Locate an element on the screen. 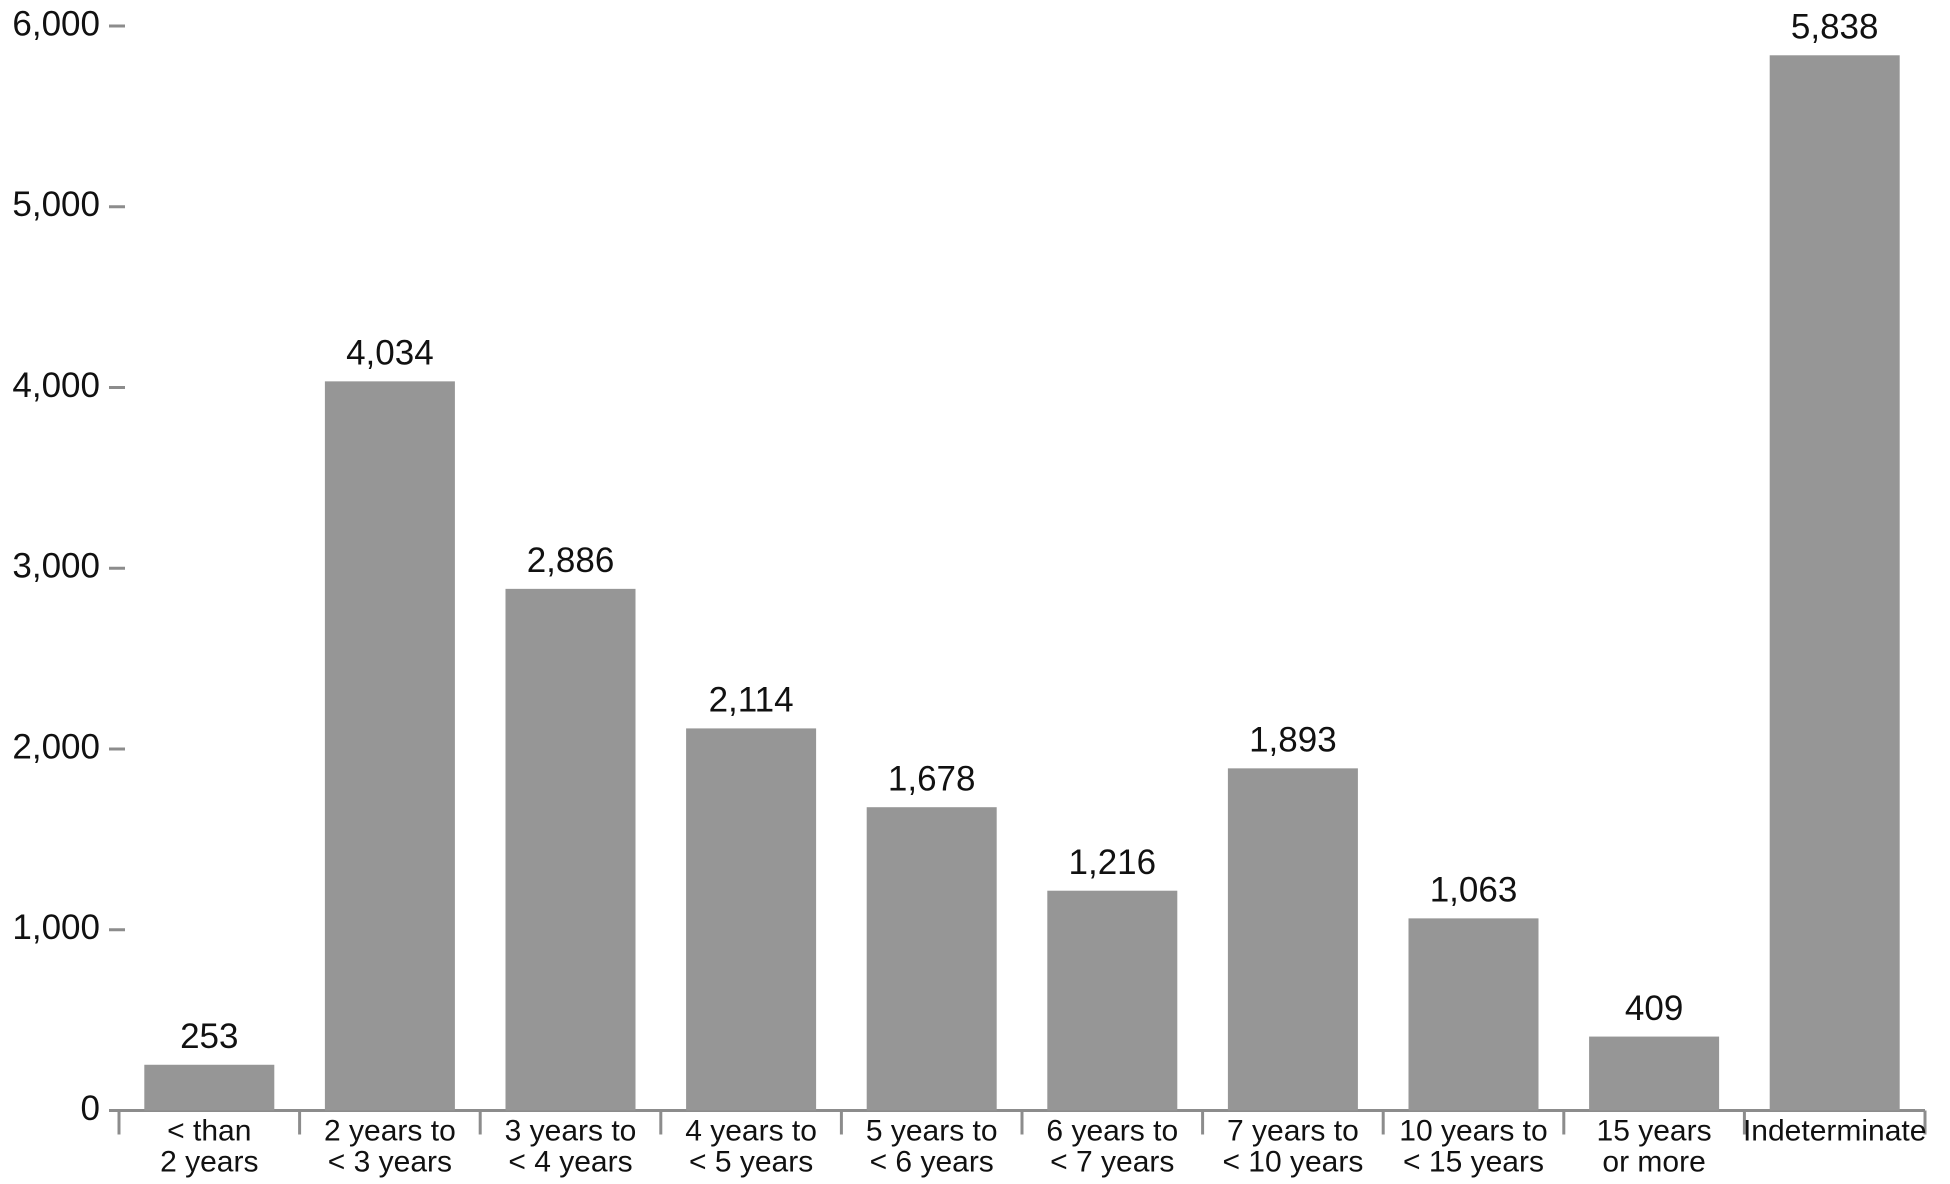  x-tick-label-line: or more is located at coordinates (1653, 1161).